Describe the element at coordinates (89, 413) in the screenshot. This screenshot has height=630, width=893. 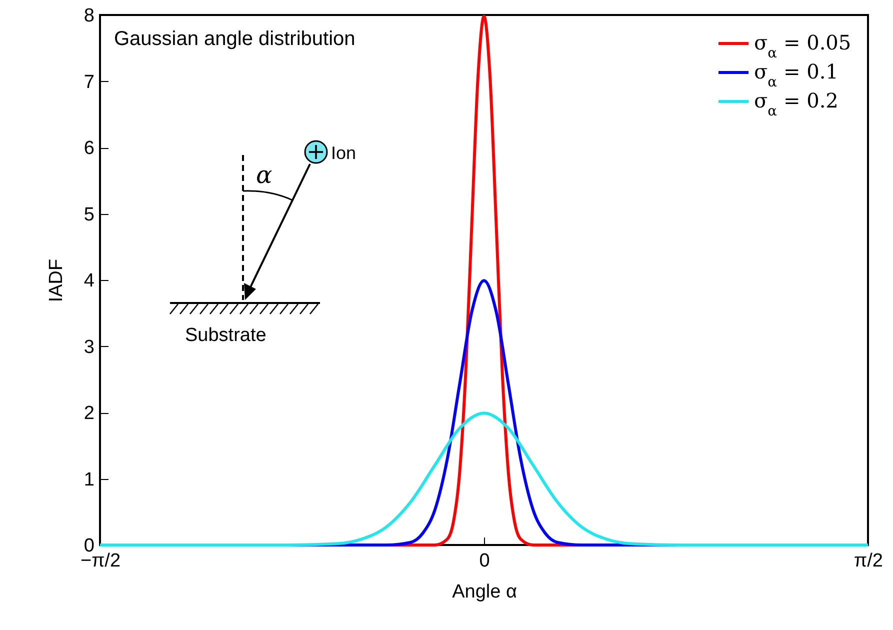
I see `y-tick-label: 2` at that location.